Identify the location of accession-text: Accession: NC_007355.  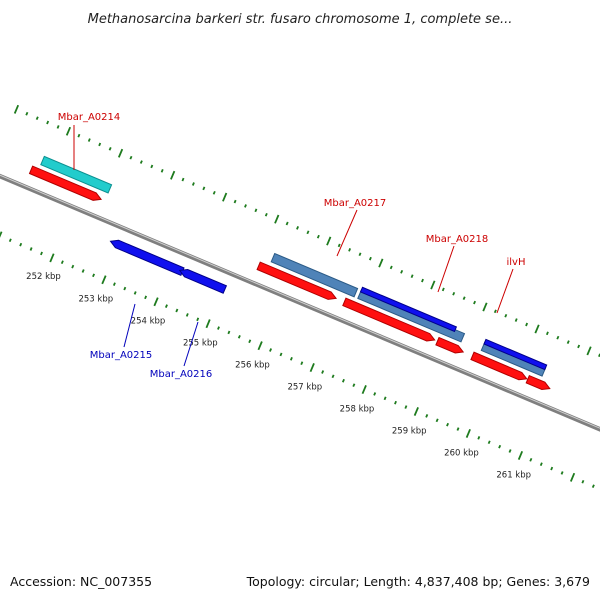
(81, 581).